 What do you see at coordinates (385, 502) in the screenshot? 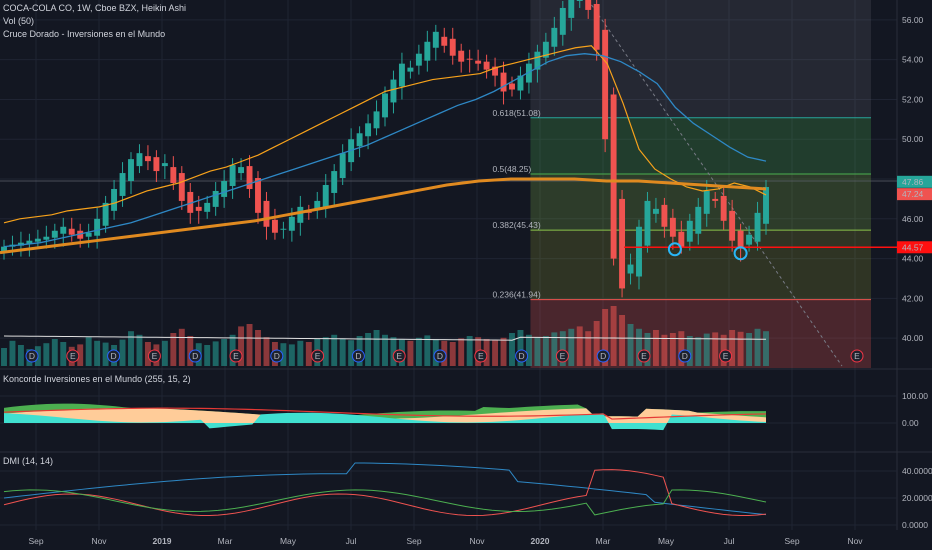
I see `dmi-plus-line` at bounding box center [385, 502].